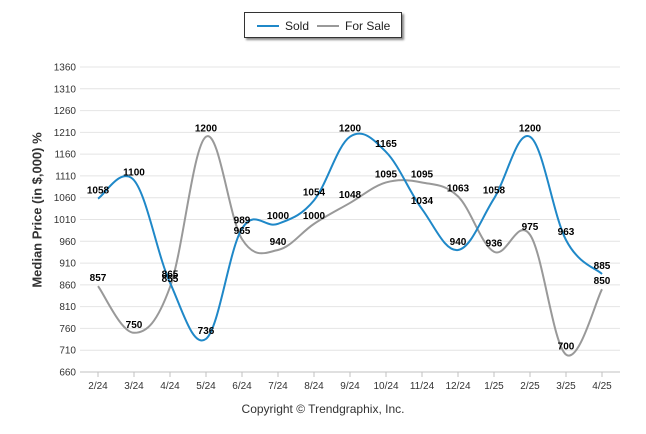  I want to click on y-axis-title: Median Price (in $,000) %, so click(37, 210).